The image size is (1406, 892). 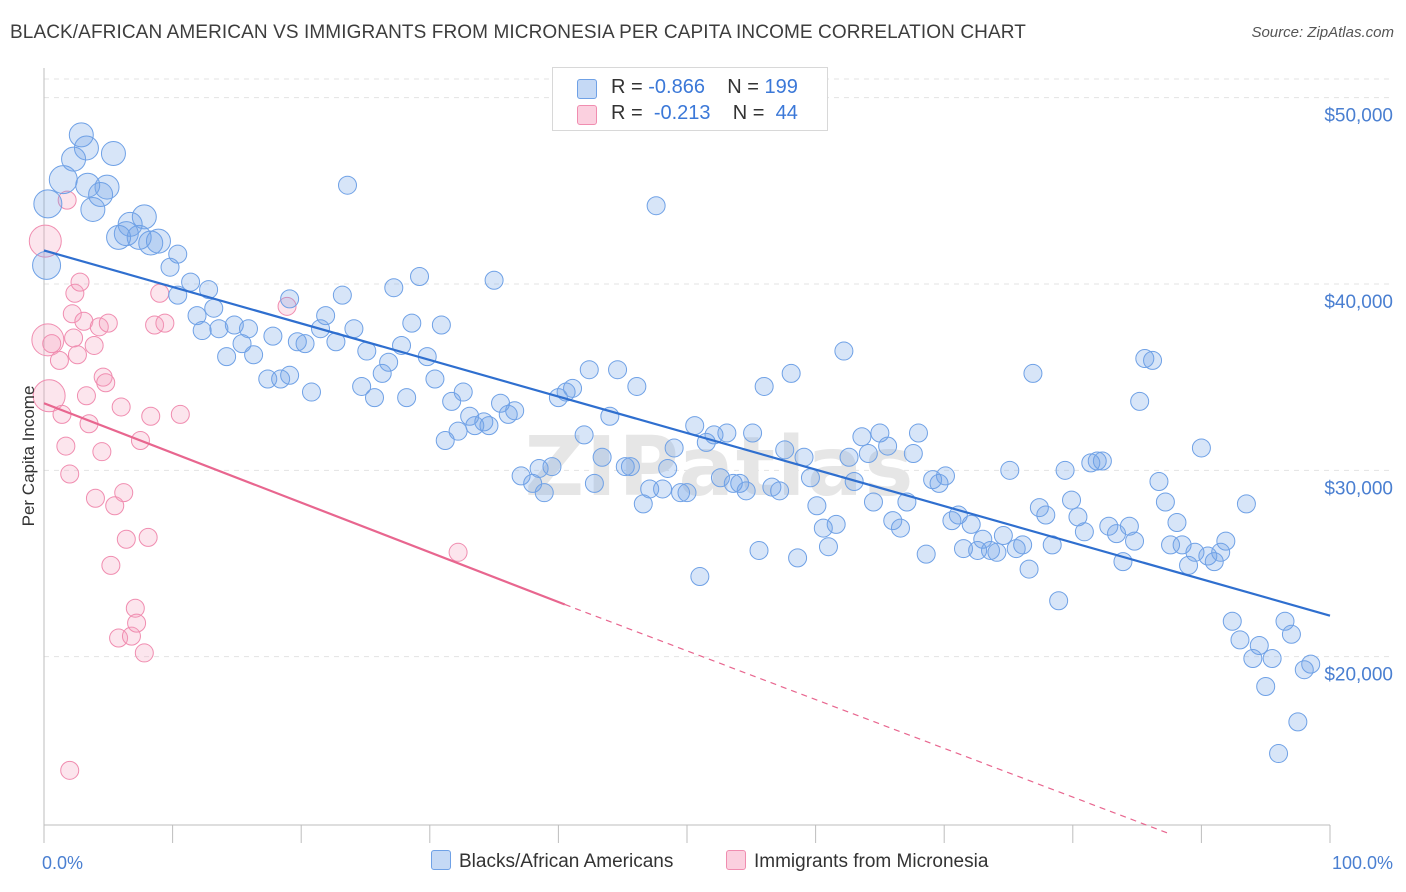 I want to click on legend-row-black: R = -0.866 N = 199, so click(x=687, y=89).